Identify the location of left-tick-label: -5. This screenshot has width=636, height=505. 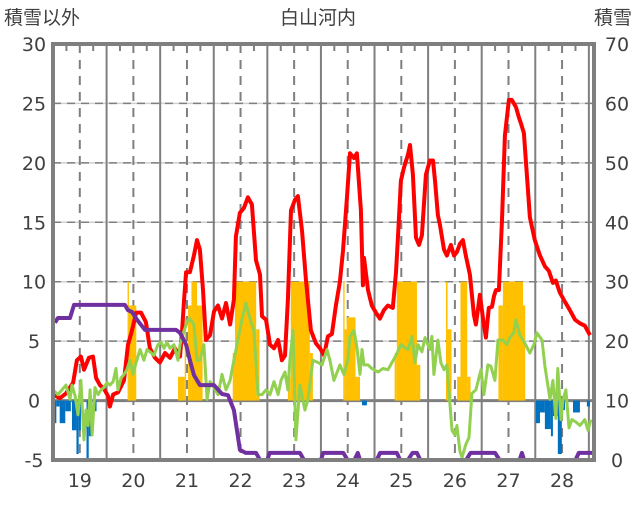
(34, 461).